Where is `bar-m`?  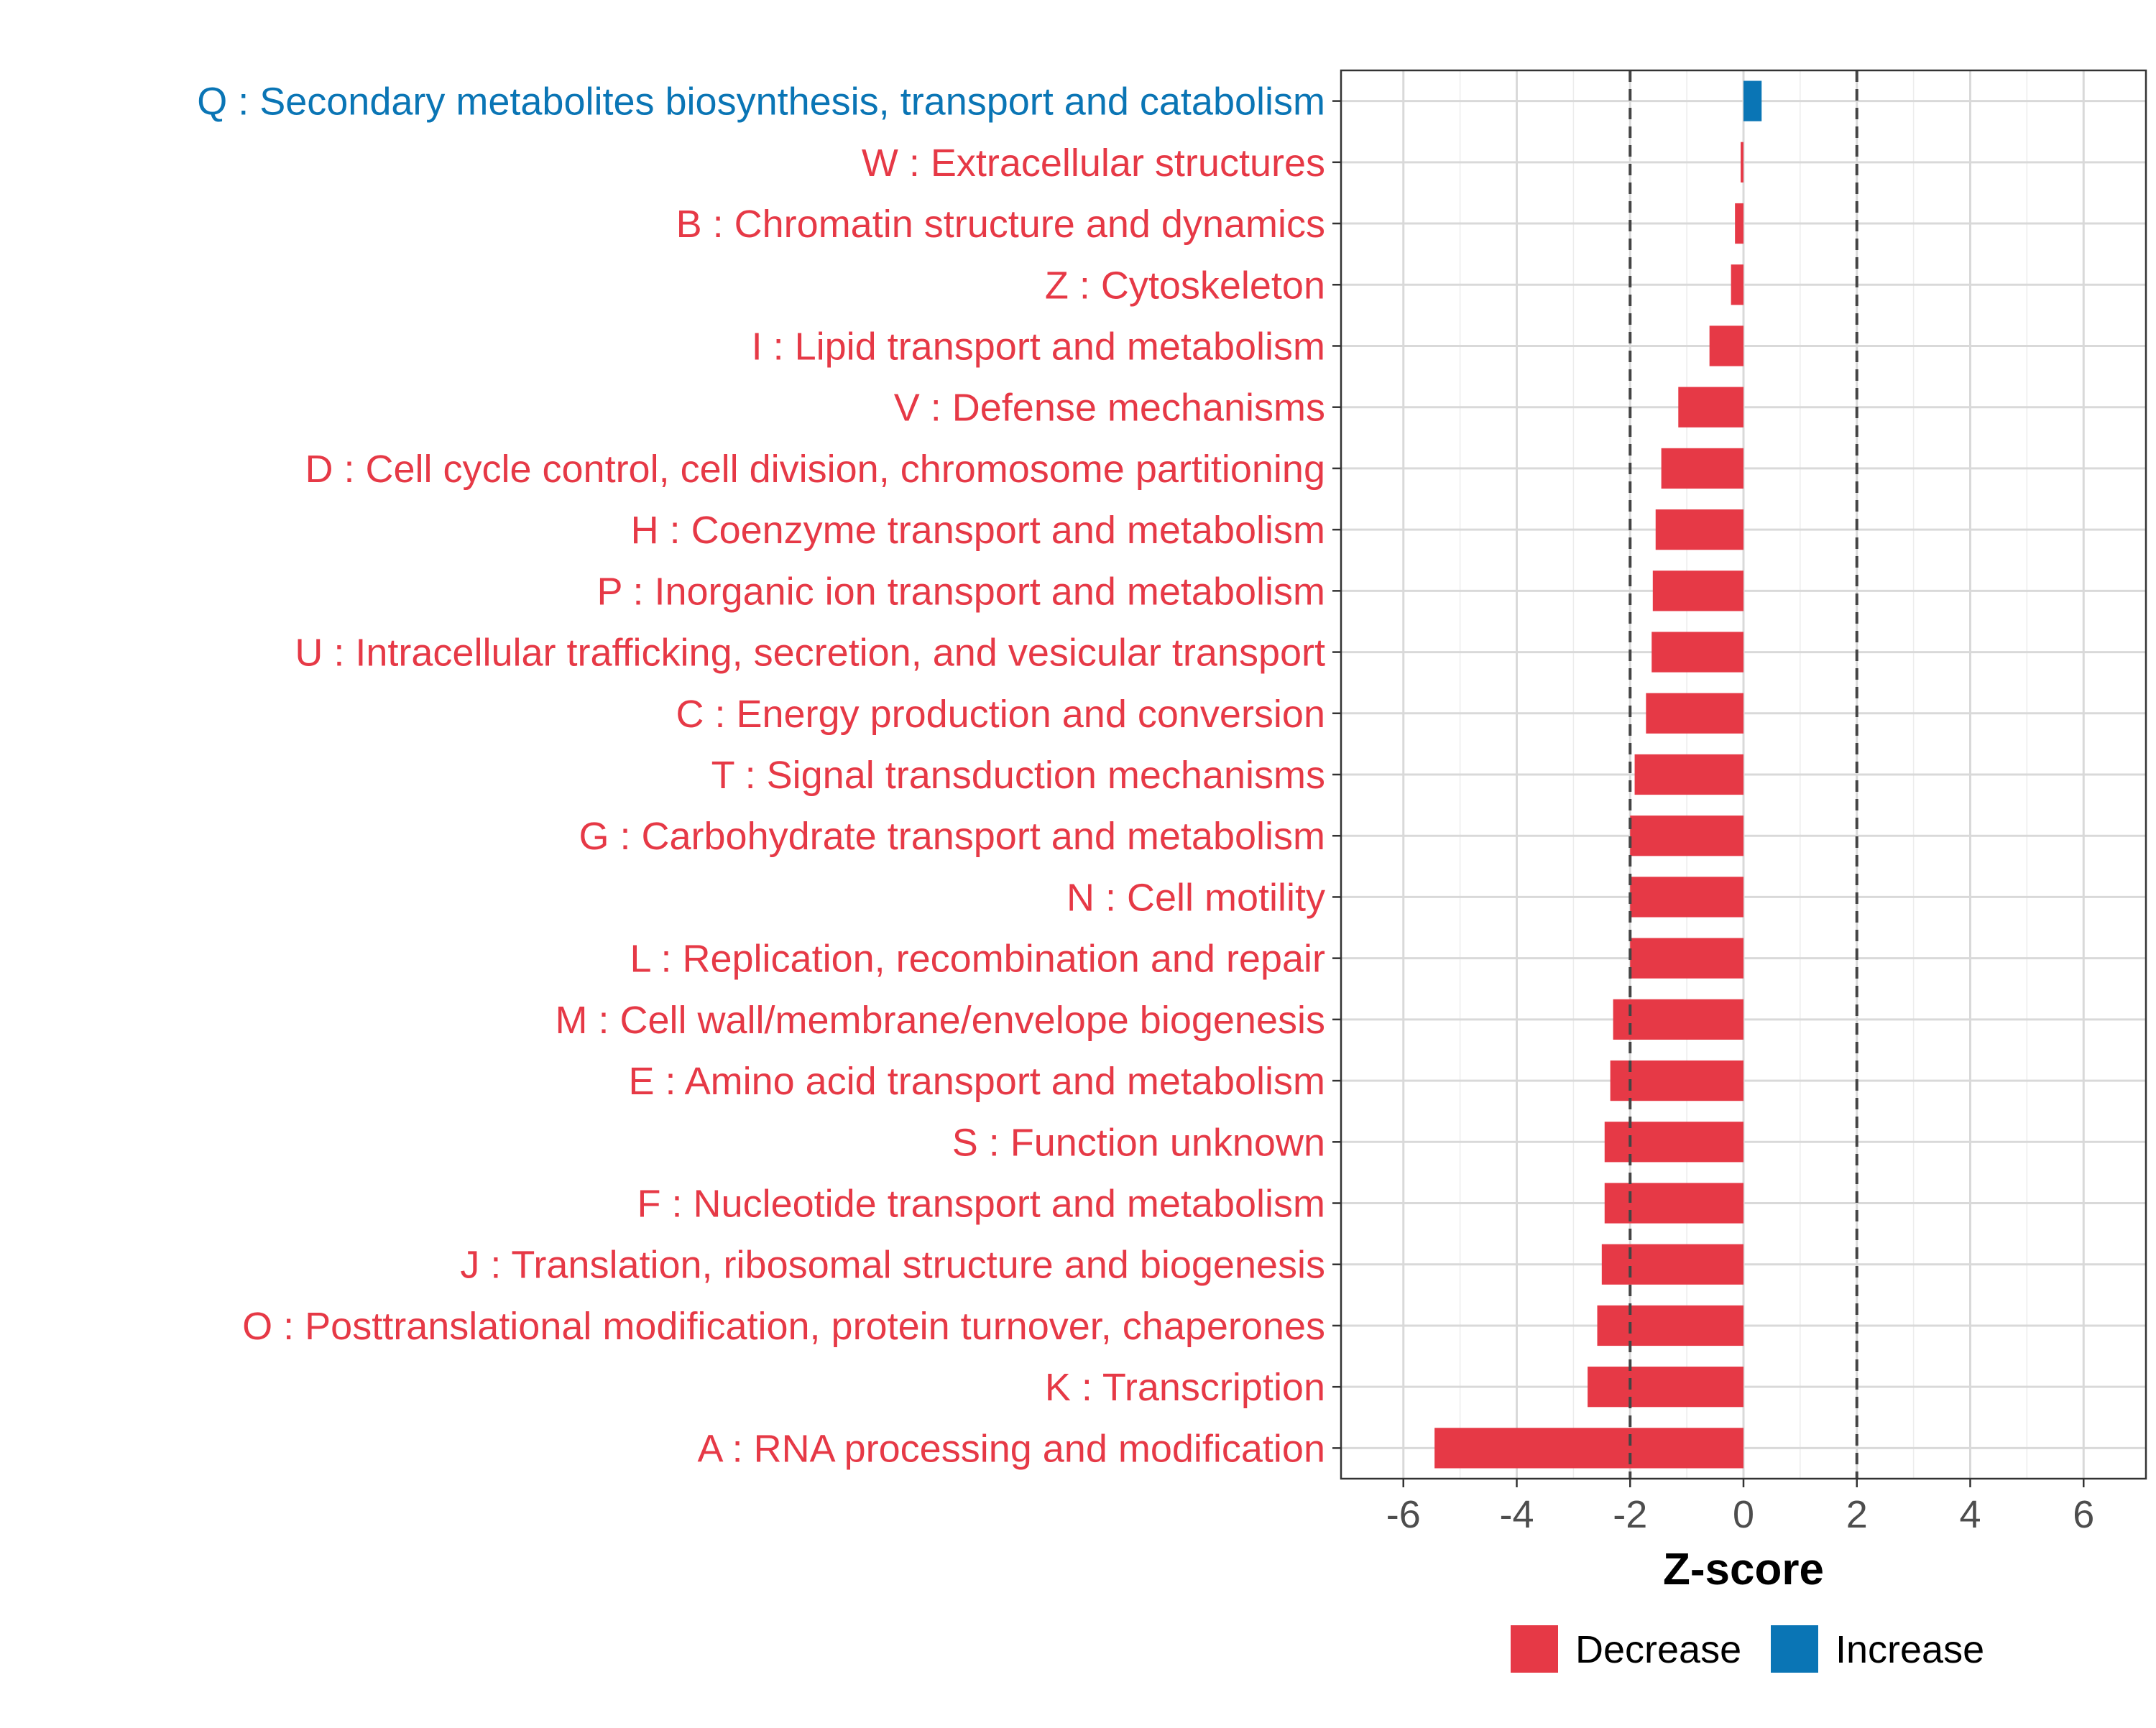 bar-m is located at coordinates (1678, 1020).